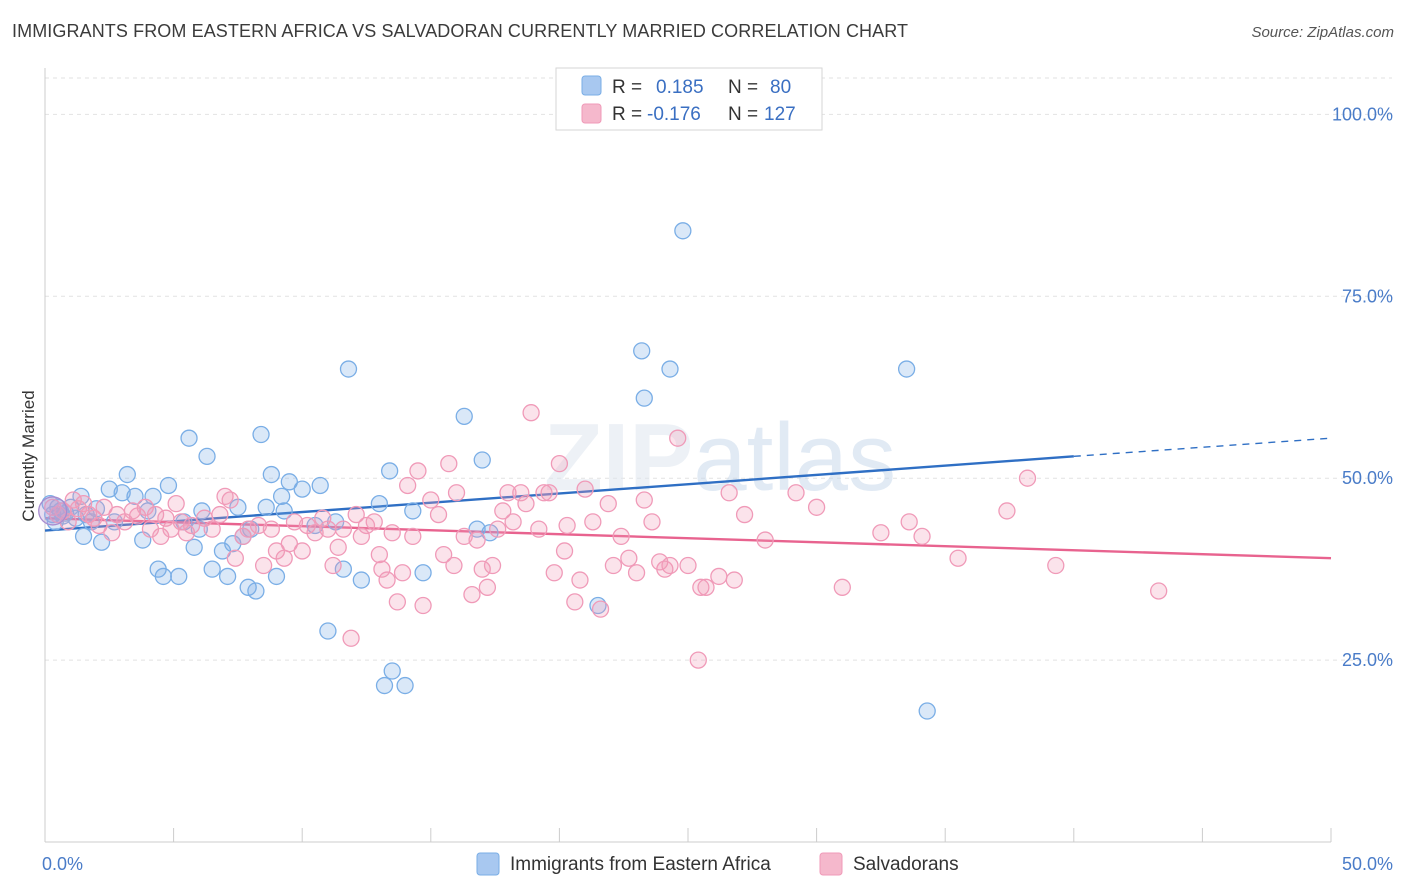  Describe the element at coordinates (627, 114) in the screenshot. I see `legend-r-label-2: R =` at that location.